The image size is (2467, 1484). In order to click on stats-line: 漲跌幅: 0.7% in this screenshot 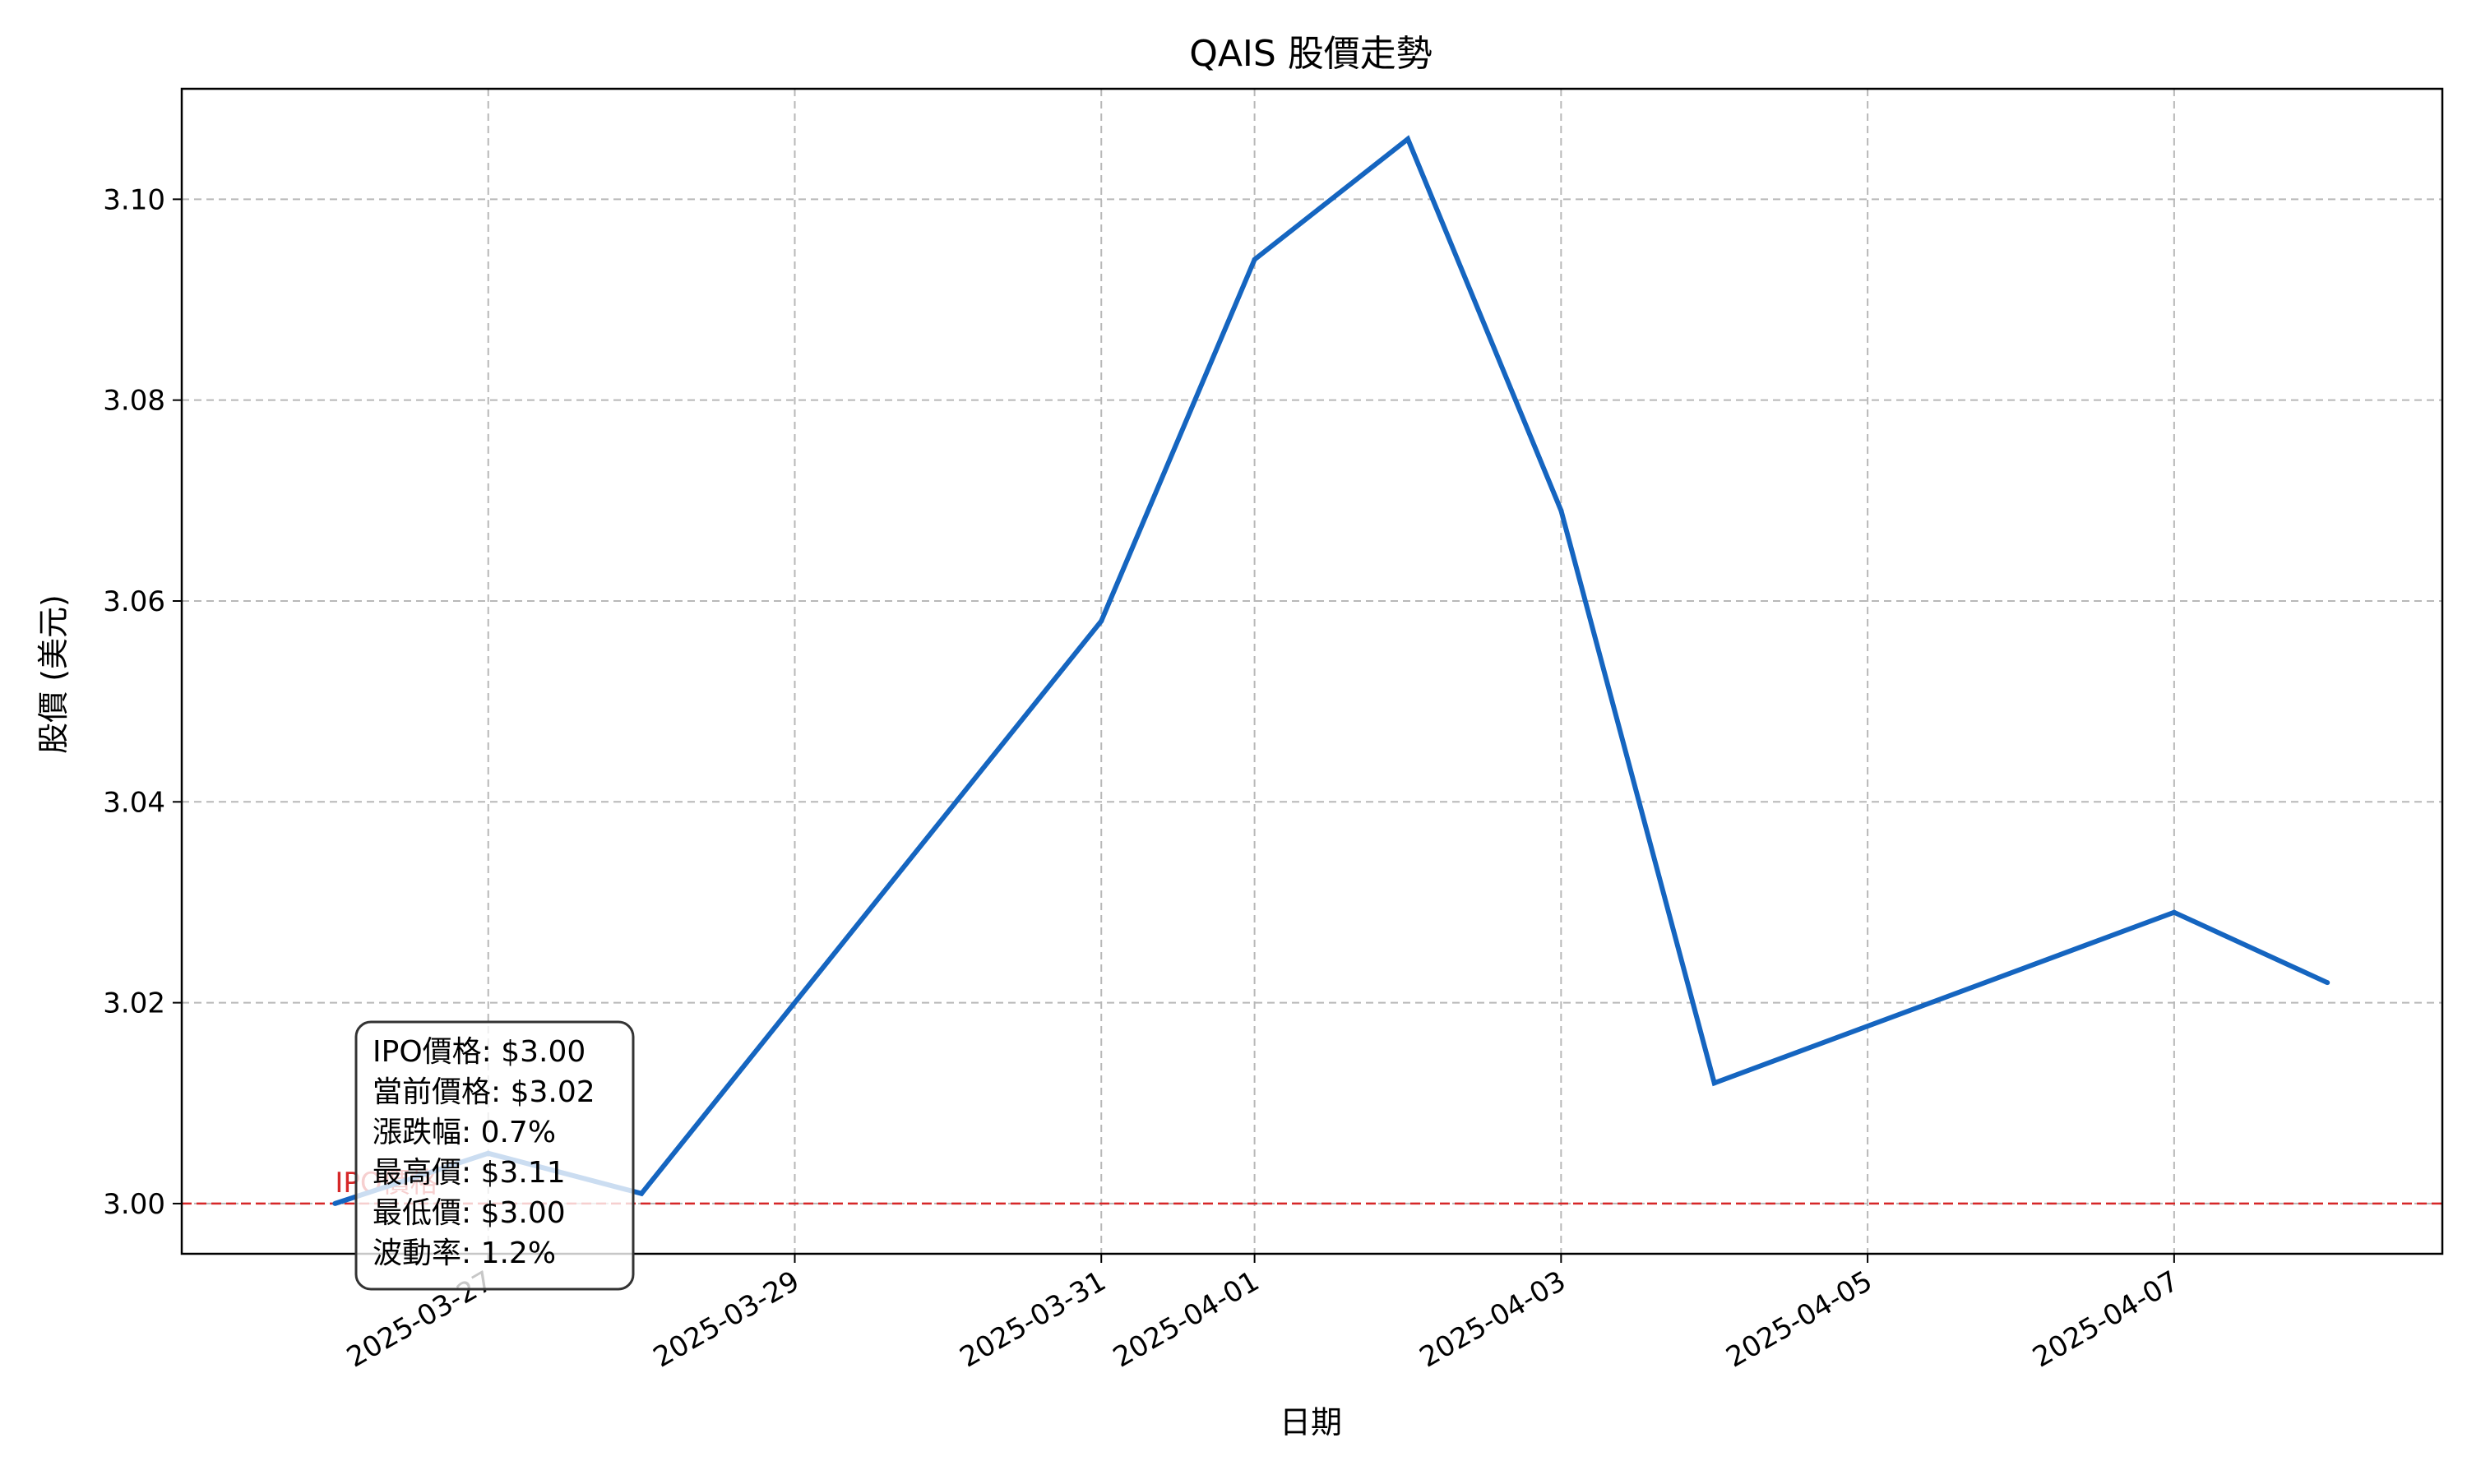, I will do `click(465, 1132)`.